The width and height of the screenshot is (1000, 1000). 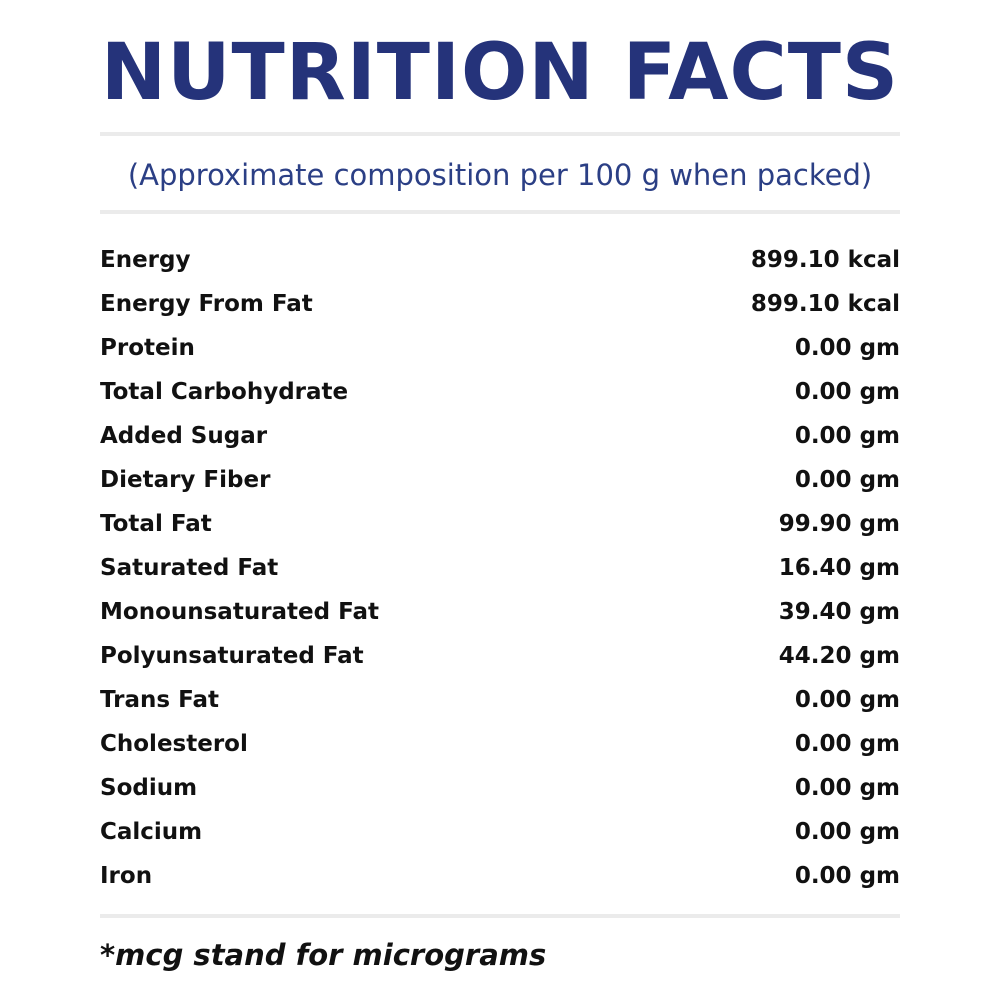 I want to click on nutrient-name: Total Carbohydrate, so click(x=224, y=392).